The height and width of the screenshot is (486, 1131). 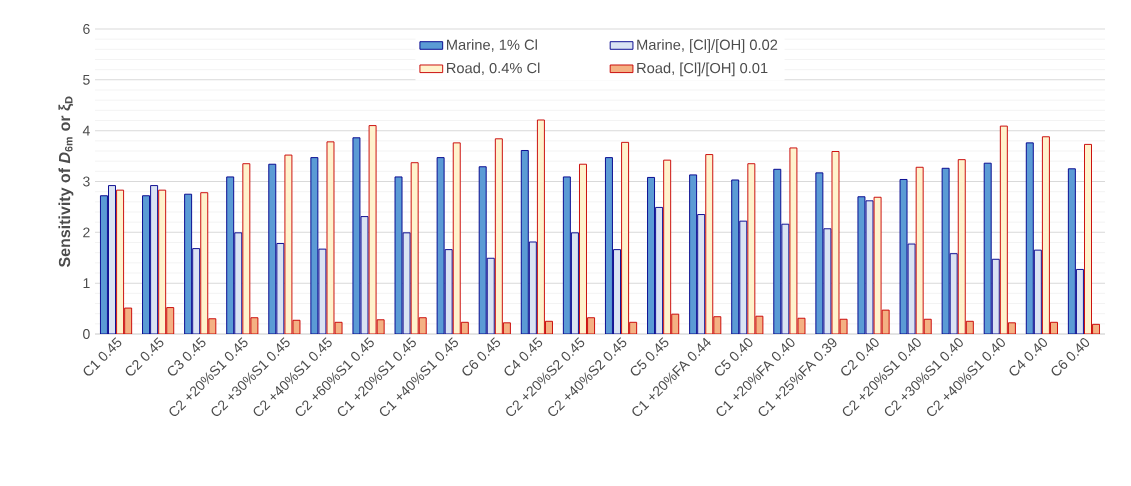 I want to click on legend-label: Marine, 1% Cl, so click(x=492, y=45).